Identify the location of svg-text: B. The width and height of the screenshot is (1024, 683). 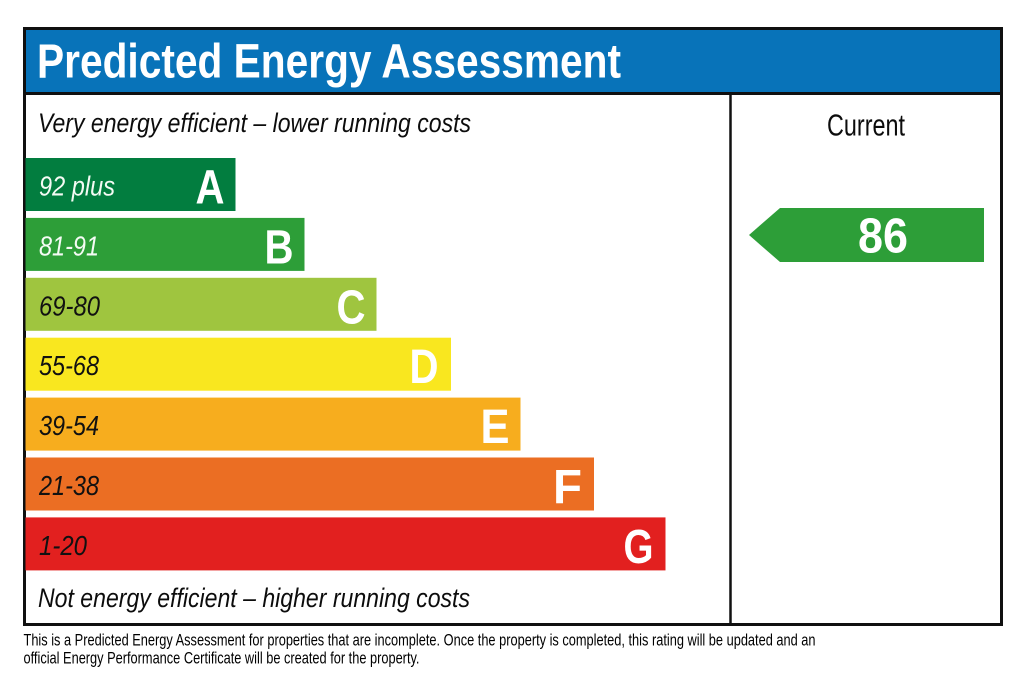
(279, 247).